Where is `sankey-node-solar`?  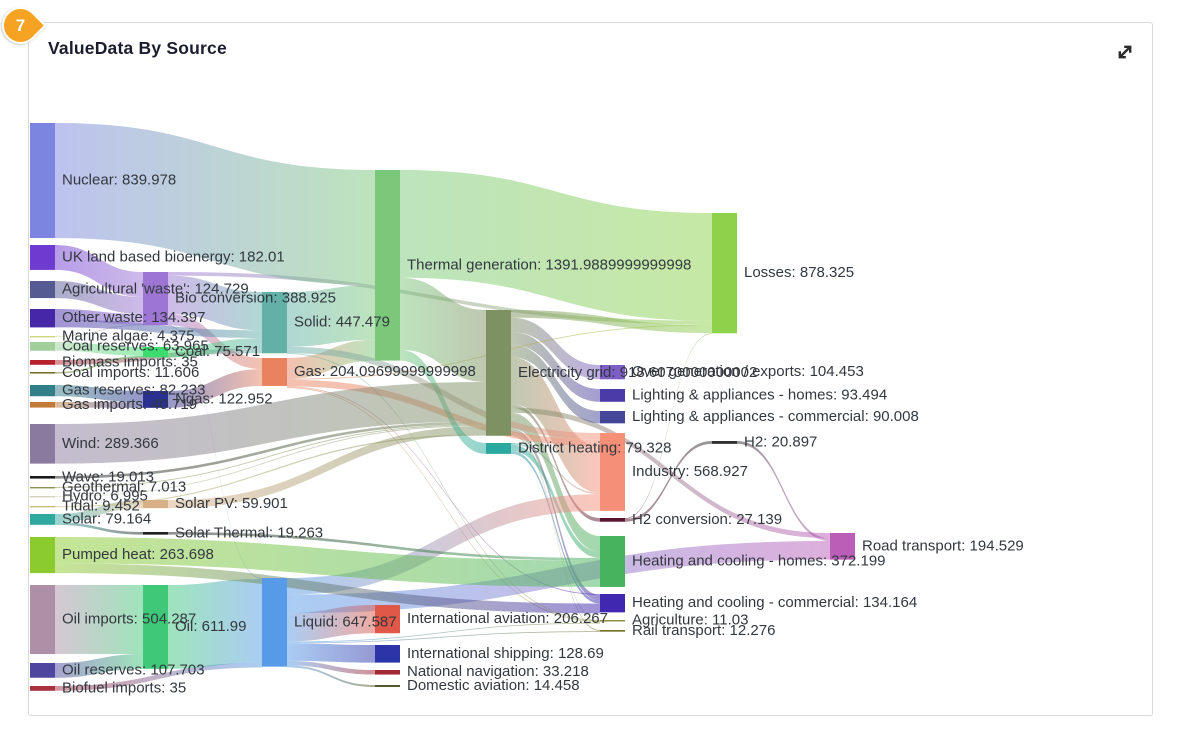
sankey-node-solar is located at coordinates (42, 519).